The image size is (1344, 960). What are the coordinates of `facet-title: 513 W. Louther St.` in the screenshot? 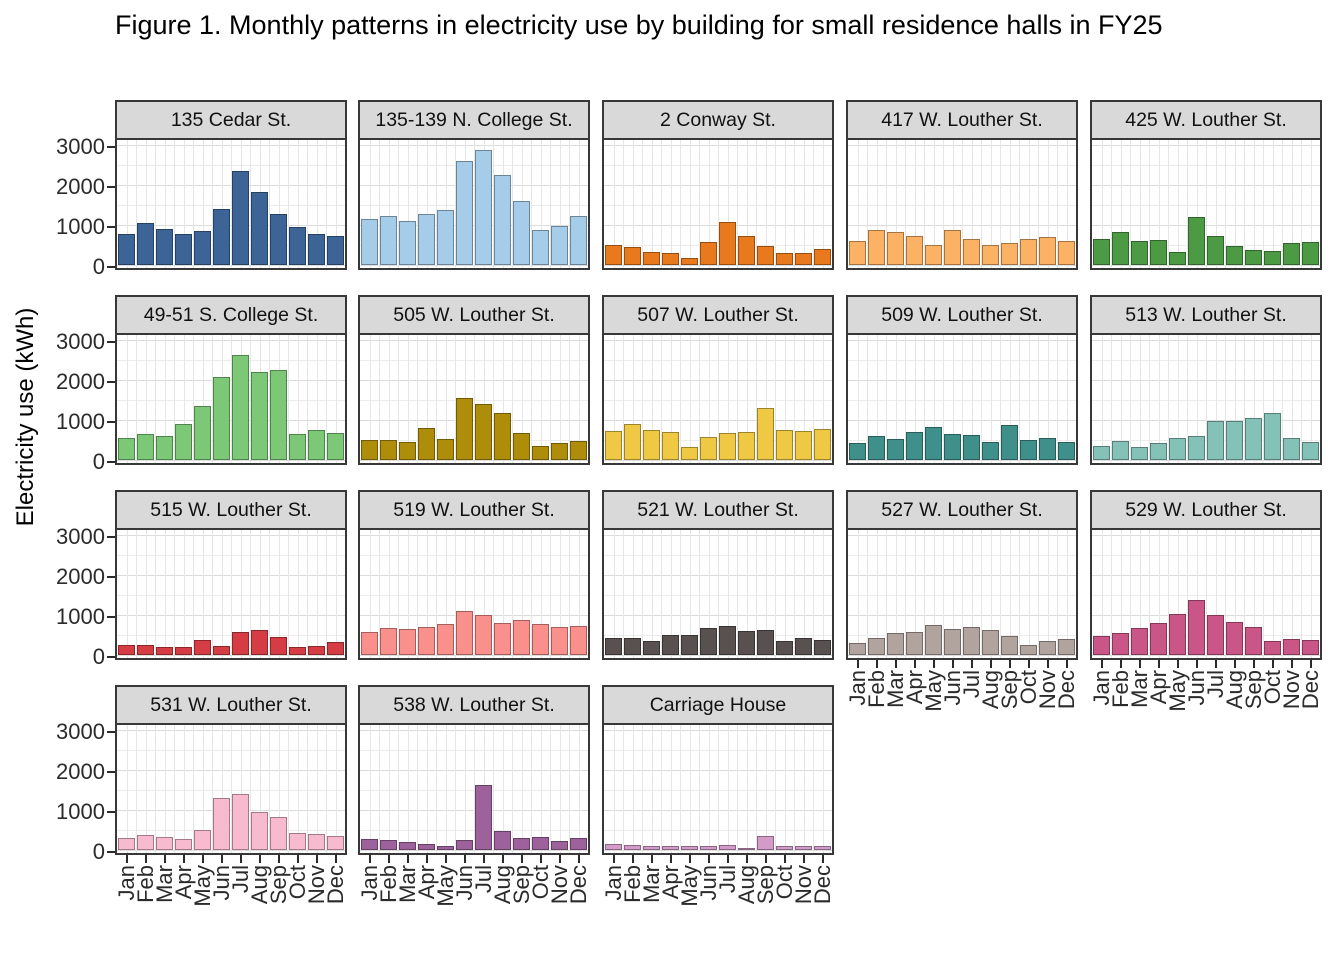 It's located at (1206, 314).